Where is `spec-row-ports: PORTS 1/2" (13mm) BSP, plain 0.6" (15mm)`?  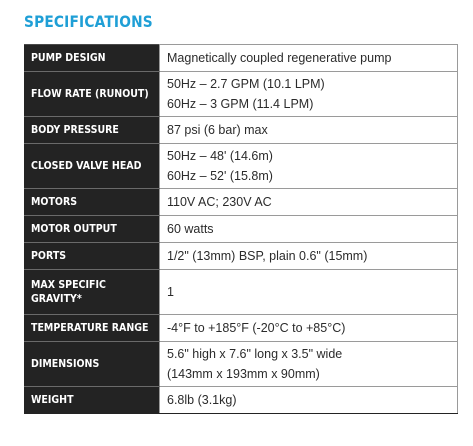 spec-row-ports: PORTS 1/2" (13mm) BSP, plain 0.6" (15mm) is located at coordinates (241, 256).